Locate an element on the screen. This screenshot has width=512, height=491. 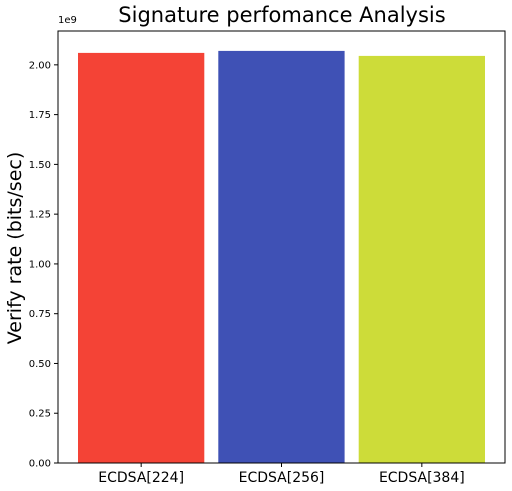
y-tick-label: 1.50 is located at coordinates (40, 165).